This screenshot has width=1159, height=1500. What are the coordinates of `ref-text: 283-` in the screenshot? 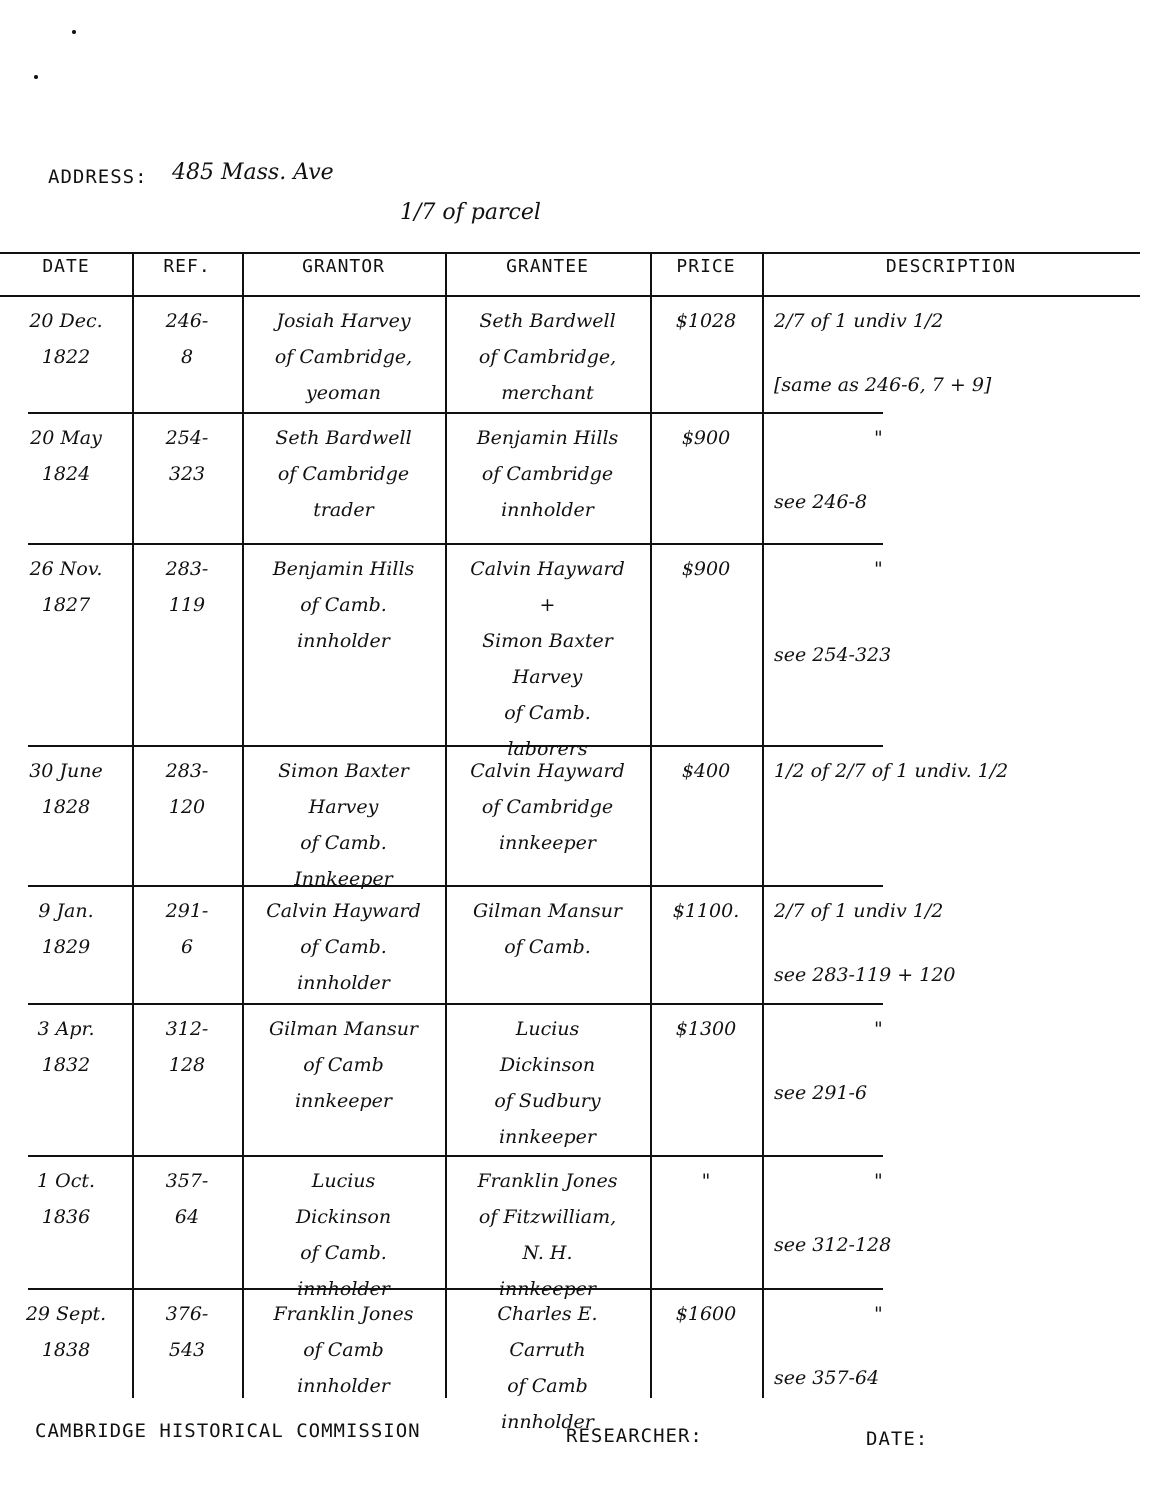 It's located at (187, 771).